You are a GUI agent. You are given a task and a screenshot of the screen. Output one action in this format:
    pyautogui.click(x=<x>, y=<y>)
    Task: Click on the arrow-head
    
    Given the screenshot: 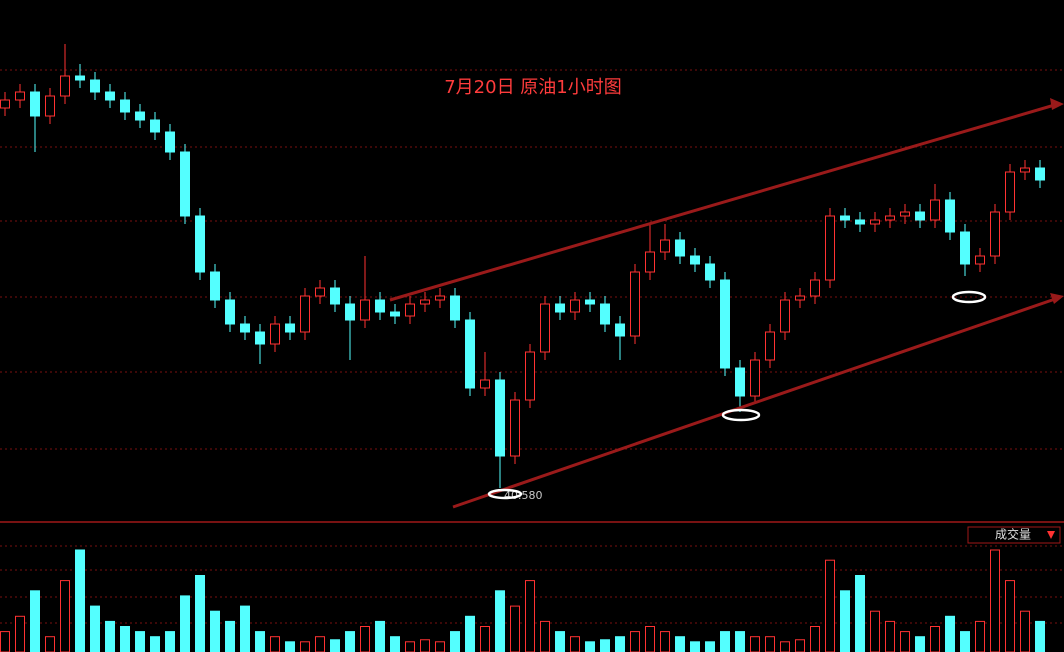 What is the action you would take?
    pyautogui.click(x=1057, y=104)
    